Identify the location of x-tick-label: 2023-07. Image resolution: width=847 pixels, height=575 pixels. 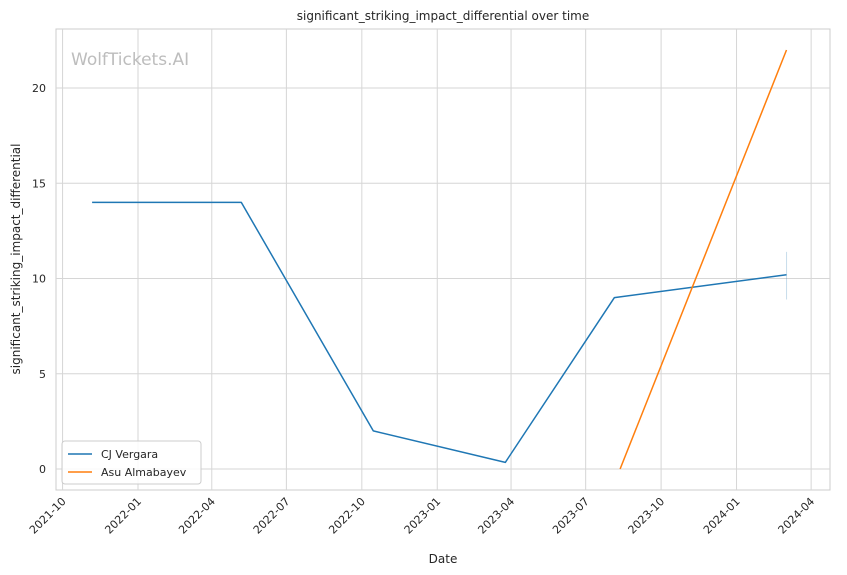
(571, 516).